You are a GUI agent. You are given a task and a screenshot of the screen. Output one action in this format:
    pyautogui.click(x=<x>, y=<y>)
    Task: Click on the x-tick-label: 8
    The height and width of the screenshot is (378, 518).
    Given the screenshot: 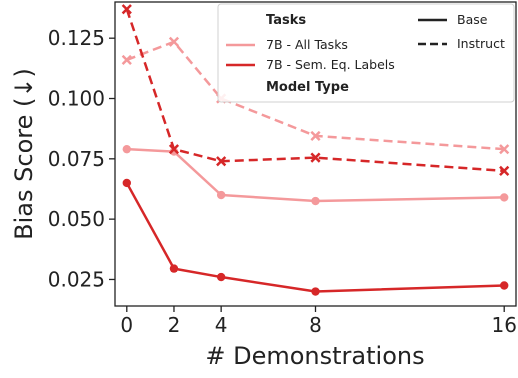 What is the action you would take?
    pyautogui.click(x=315, y=325)
    